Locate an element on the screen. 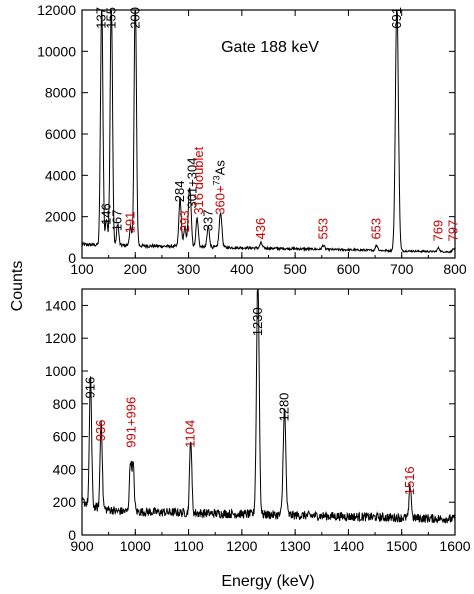  y-tick-label: 1000 is located at coordinates (60, 371).